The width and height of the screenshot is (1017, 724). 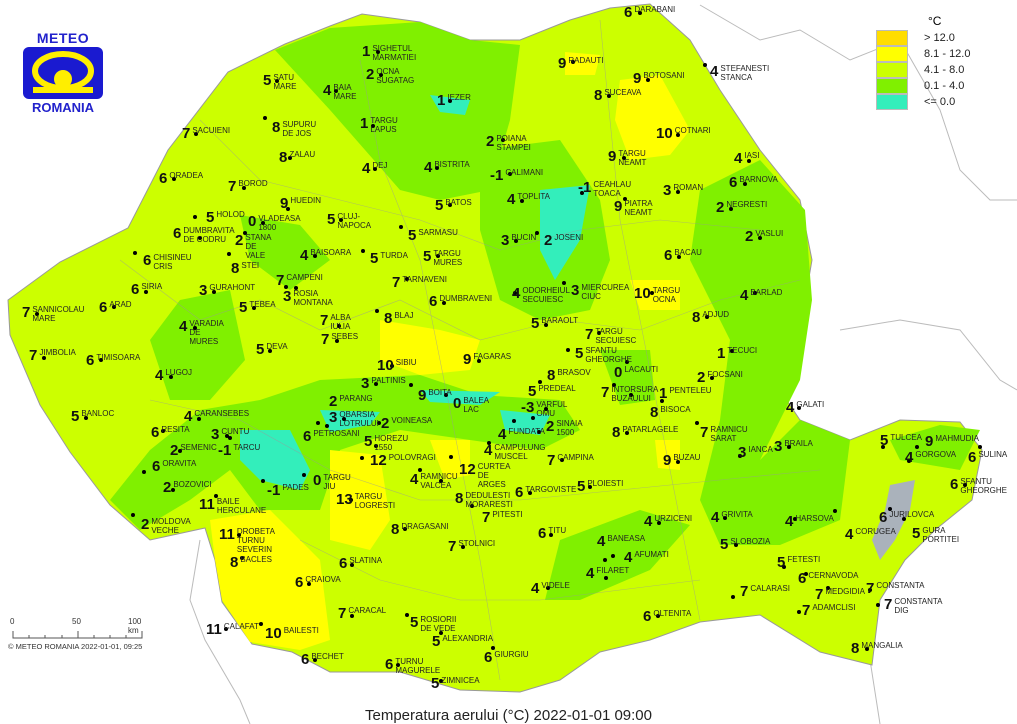 I want to click on station: 8 ADJUD, so click(x=710, y=317).